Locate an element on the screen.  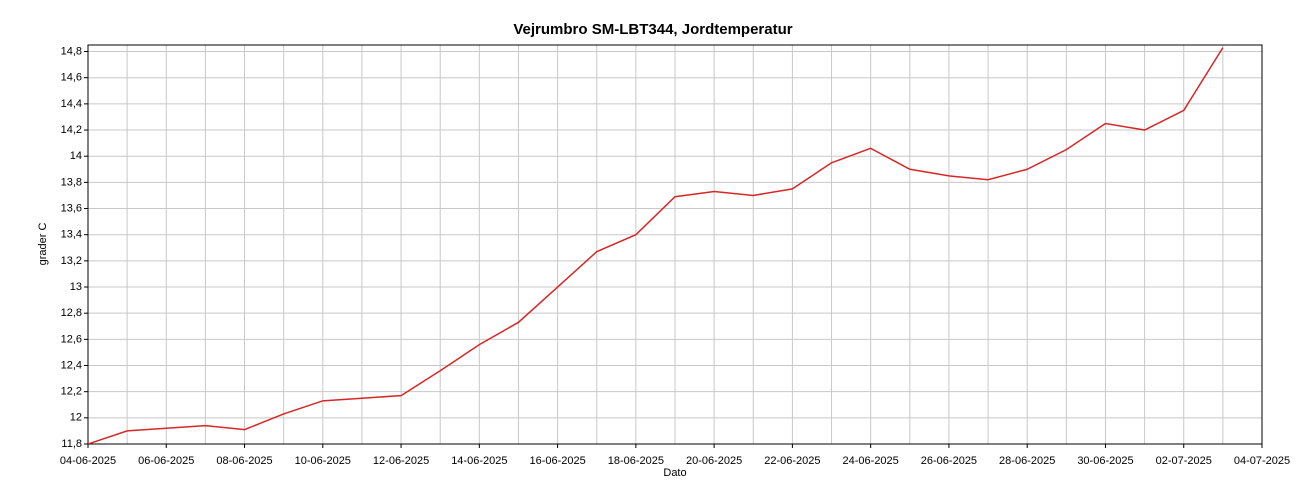
x-tick-label: 18-06-2025 is located at coordinates (636, 461).